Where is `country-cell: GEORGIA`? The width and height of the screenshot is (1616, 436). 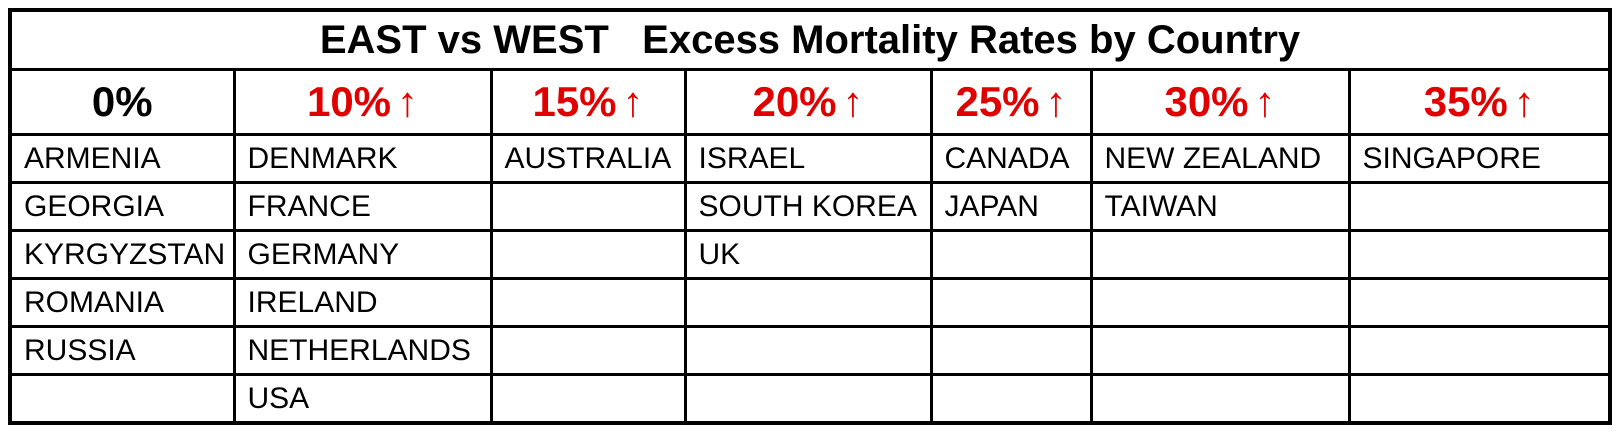
country-cell: GEORGIA is located at coordinates (122, 206).